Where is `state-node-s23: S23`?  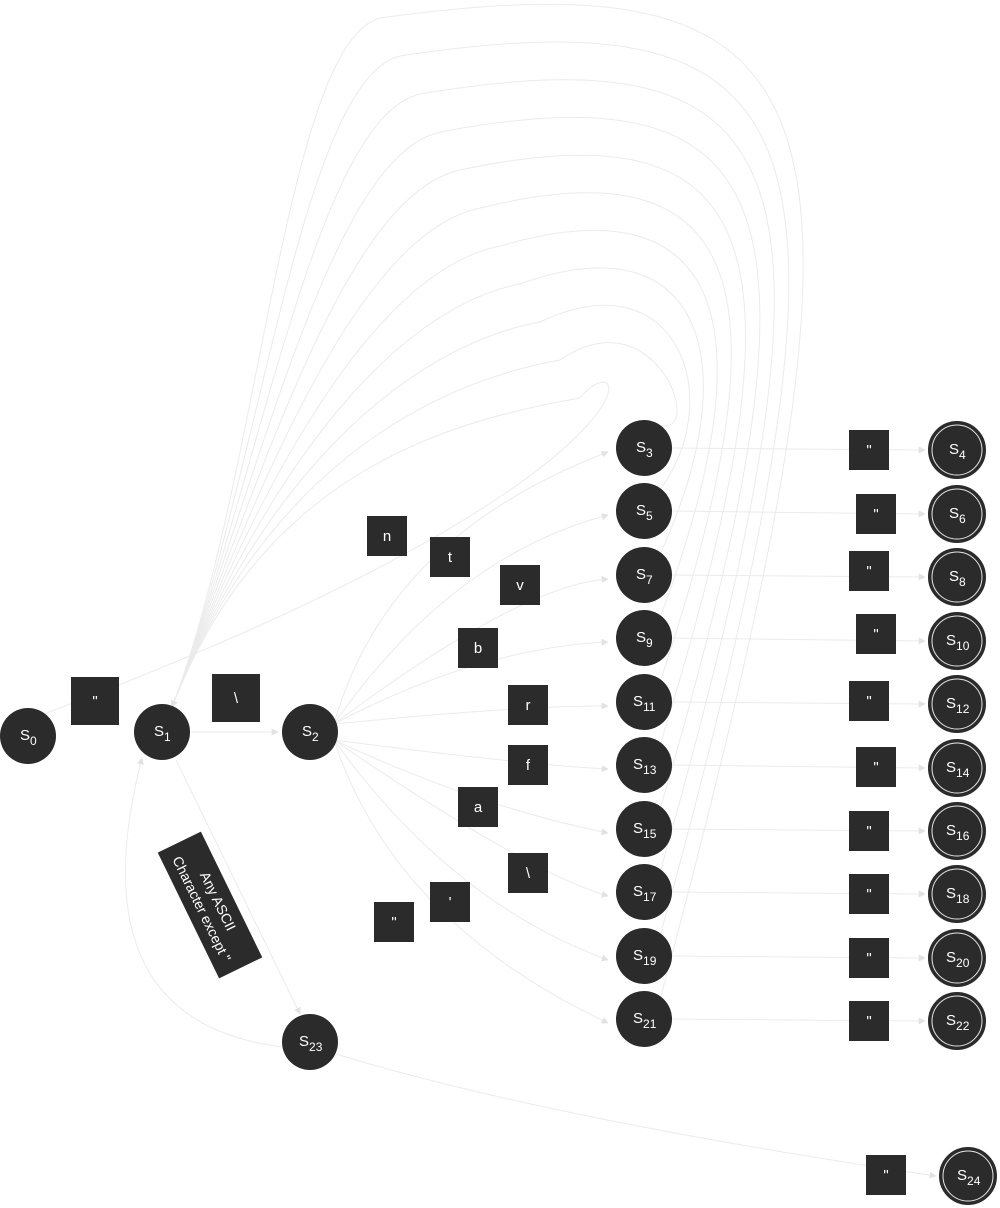 state-node-s23: S23 is located at coordinates (310, 1042).